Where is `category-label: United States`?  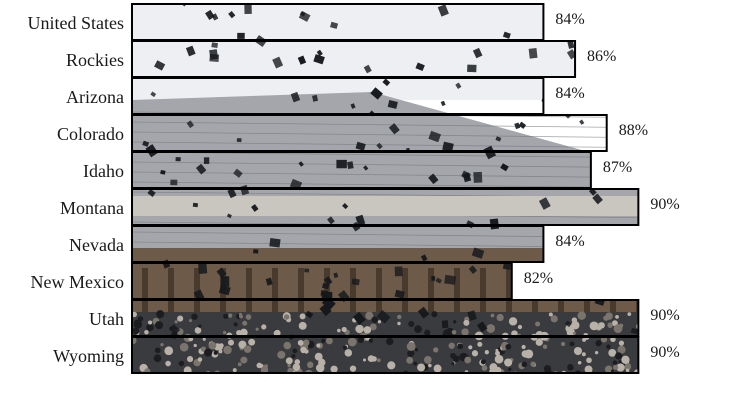 category-label: United States is located at coordinates (76, 23).